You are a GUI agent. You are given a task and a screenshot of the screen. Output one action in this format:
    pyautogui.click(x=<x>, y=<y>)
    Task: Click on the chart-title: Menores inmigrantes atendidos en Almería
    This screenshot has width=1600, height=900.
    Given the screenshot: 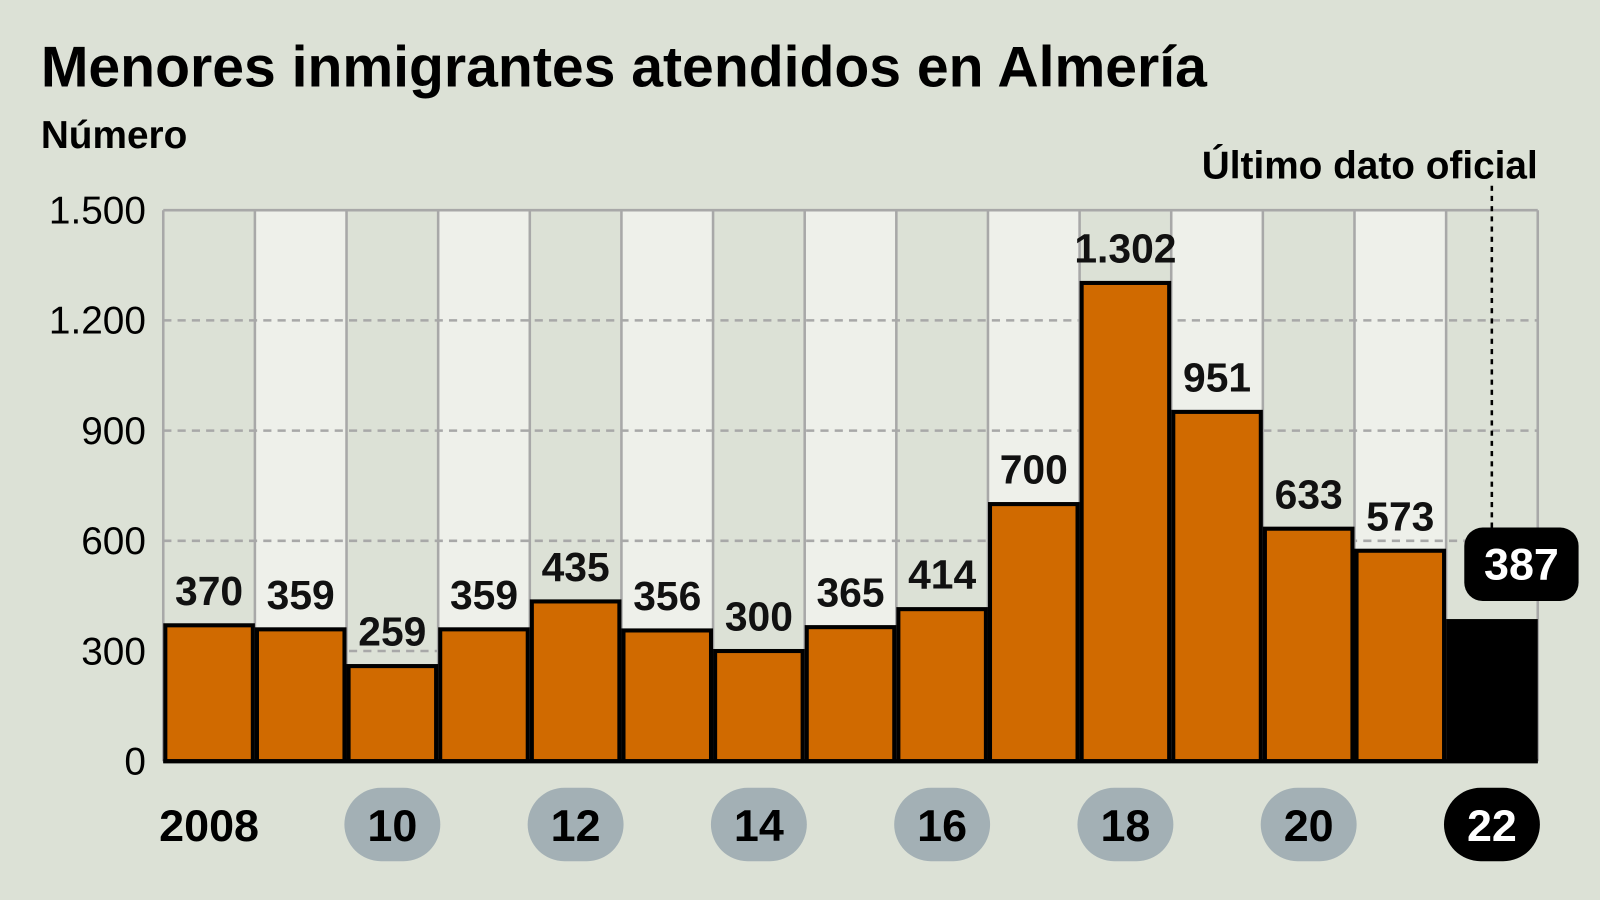 What is the action you would take?
    pyautogui.click(x=624, y=68)
    